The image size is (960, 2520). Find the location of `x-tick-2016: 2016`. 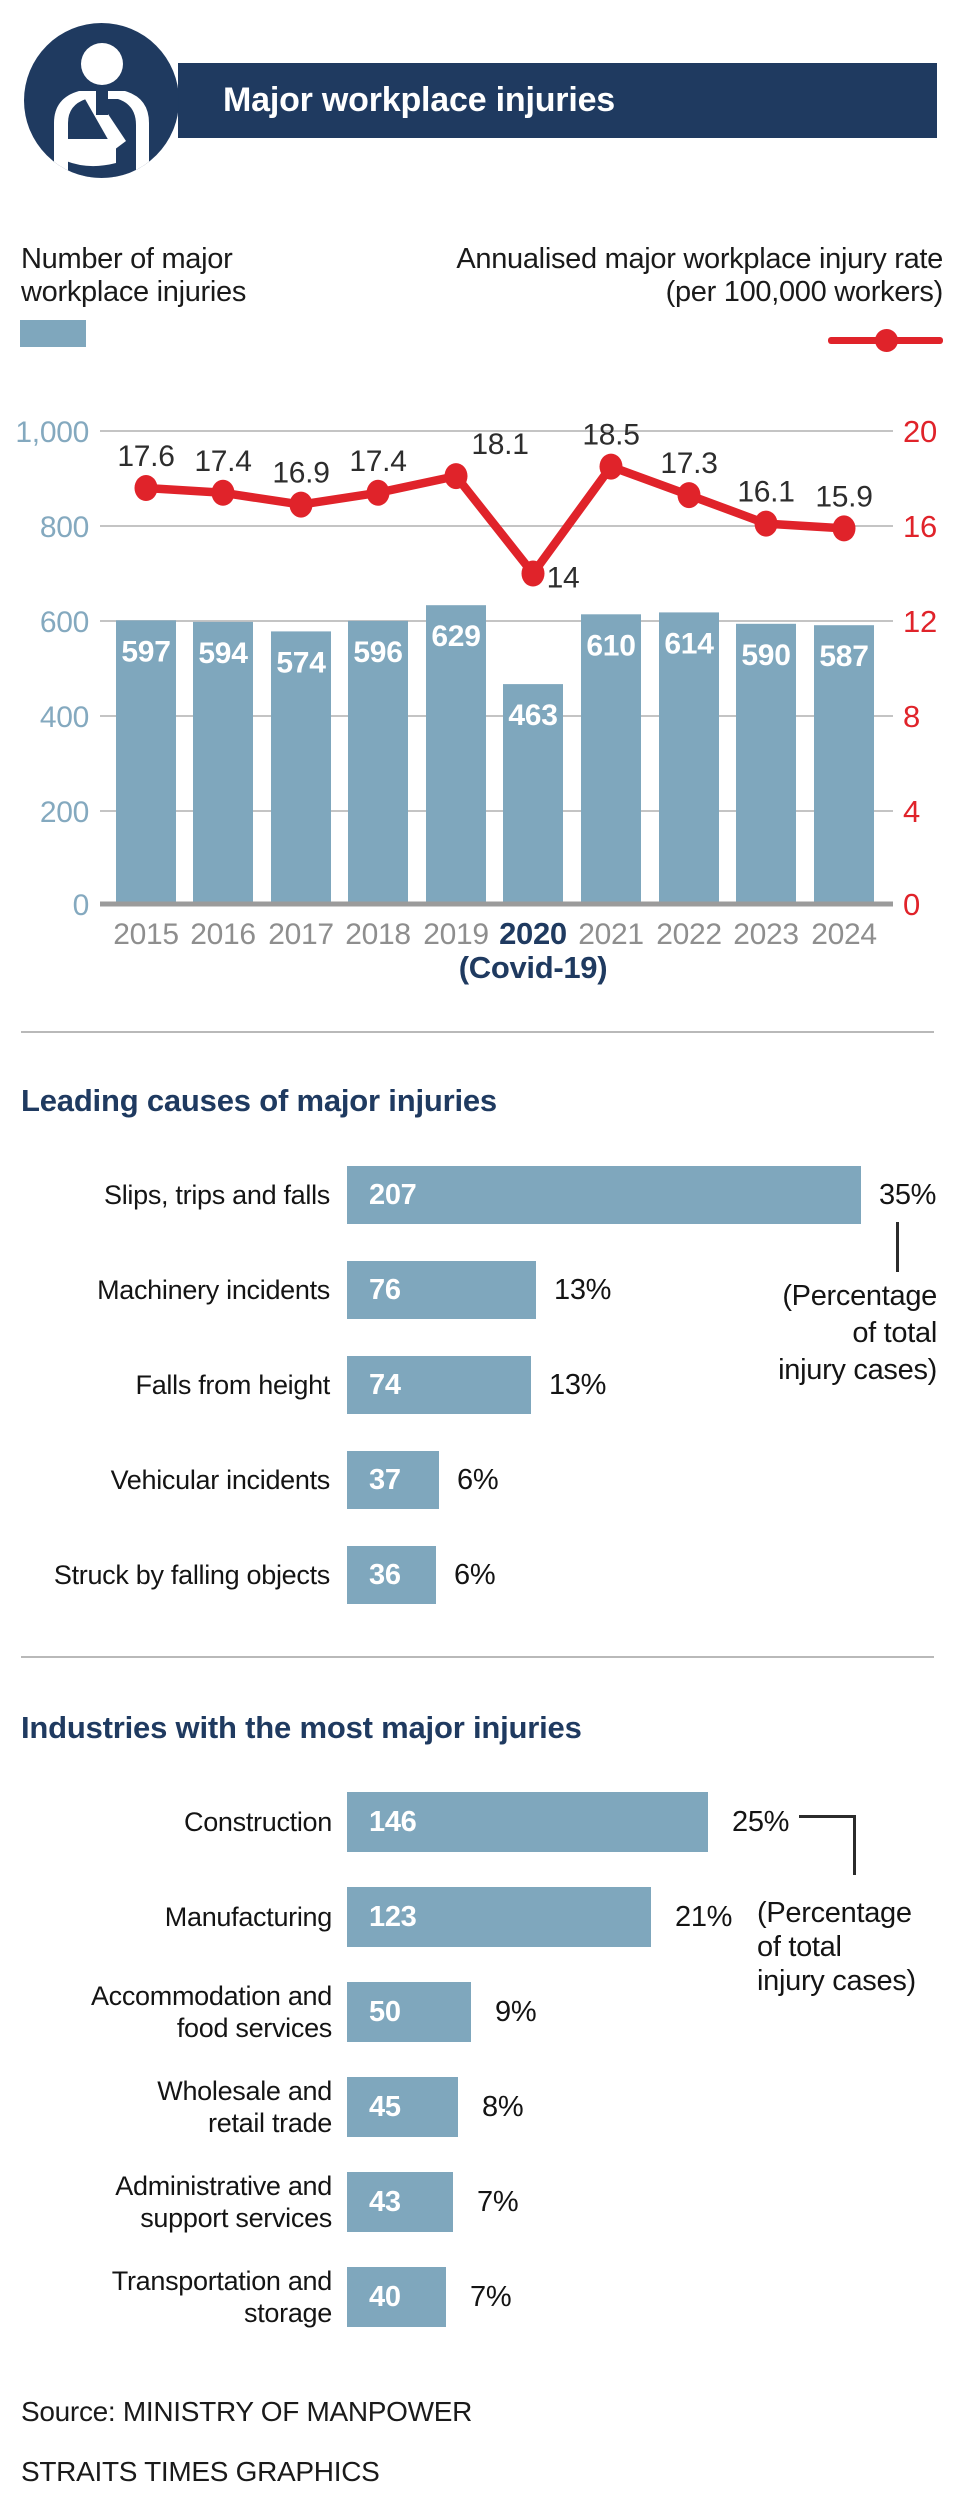

x-tick-2016: 2016 is located at coordinates (223, 934).